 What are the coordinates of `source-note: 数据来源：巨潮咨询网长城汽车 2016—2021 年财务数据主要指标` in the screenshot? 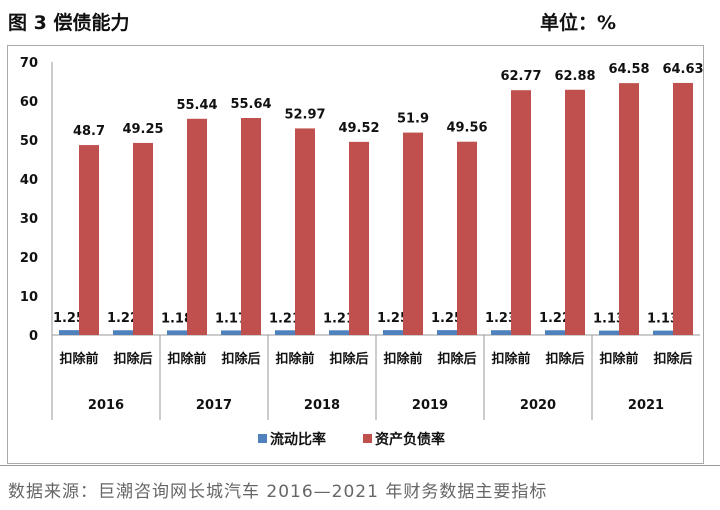 It's located at (278, 492).